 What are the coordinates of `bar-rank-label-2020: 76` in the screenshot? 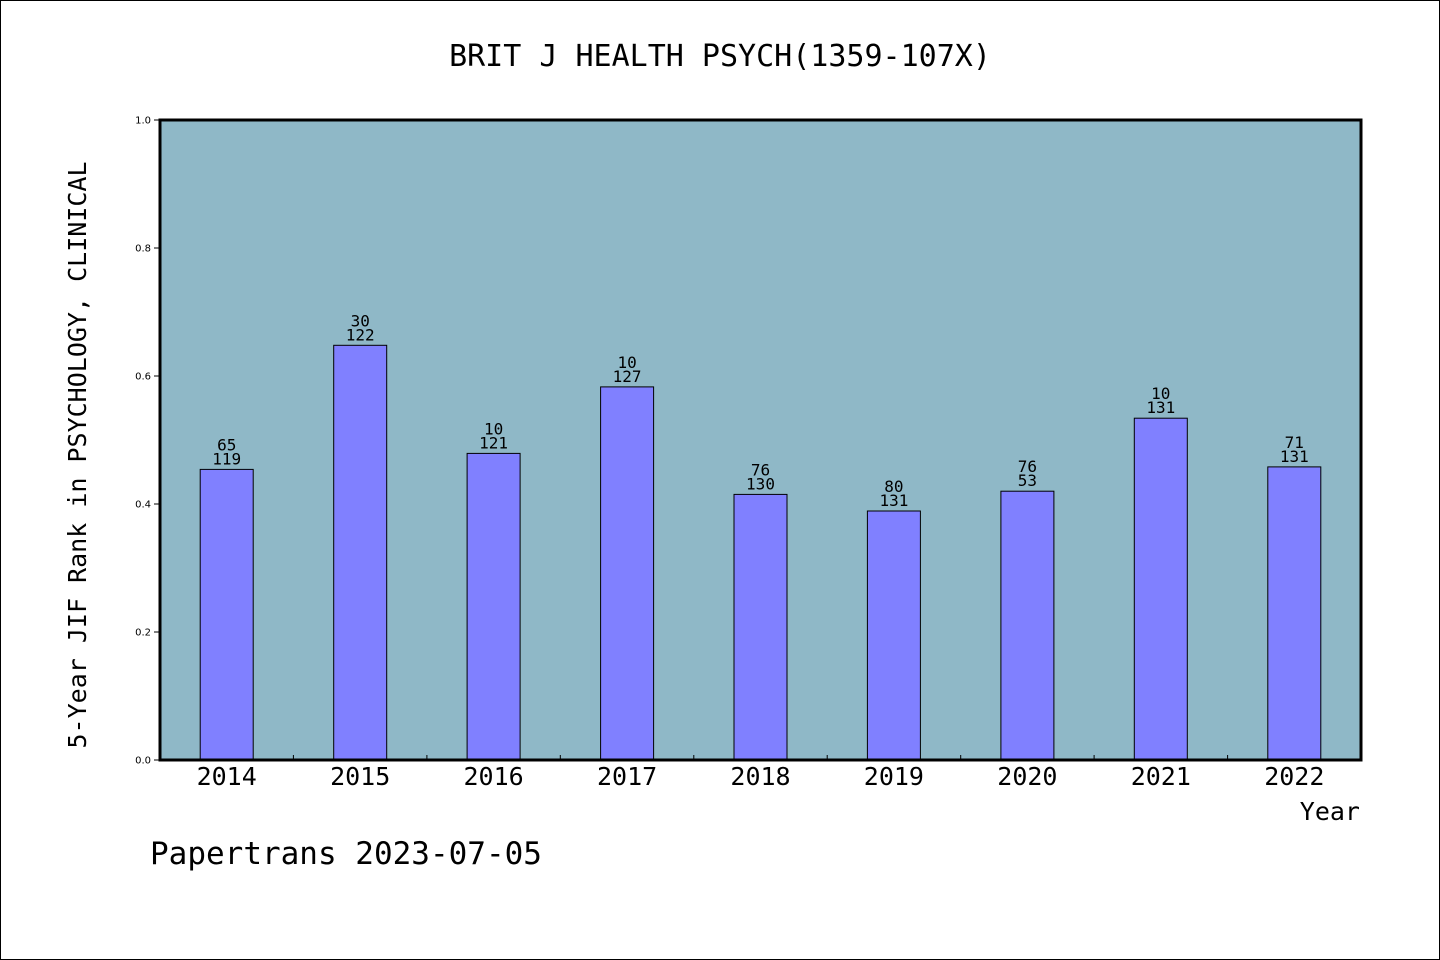 It's located at (1027, 466).